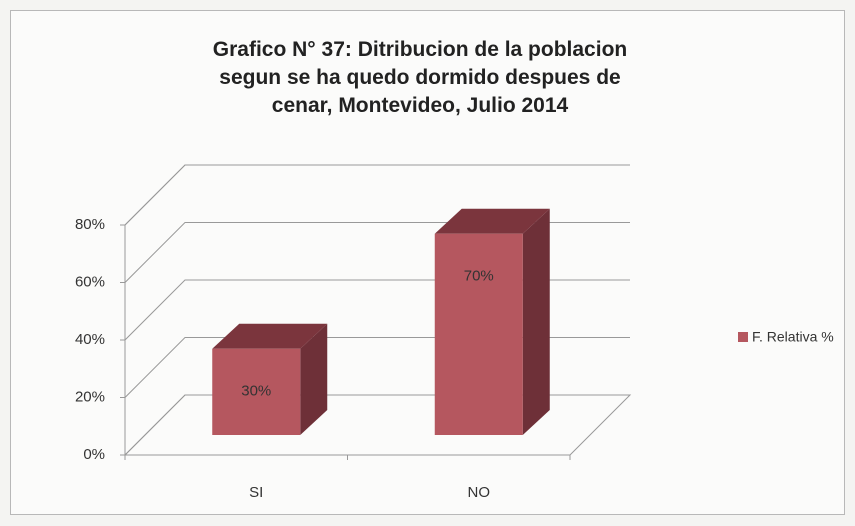 The image size is (855, 526). Describe the element at coordinates (793, 337) in the screenshot. I see `legend-label: F. Relativa %` at that location.